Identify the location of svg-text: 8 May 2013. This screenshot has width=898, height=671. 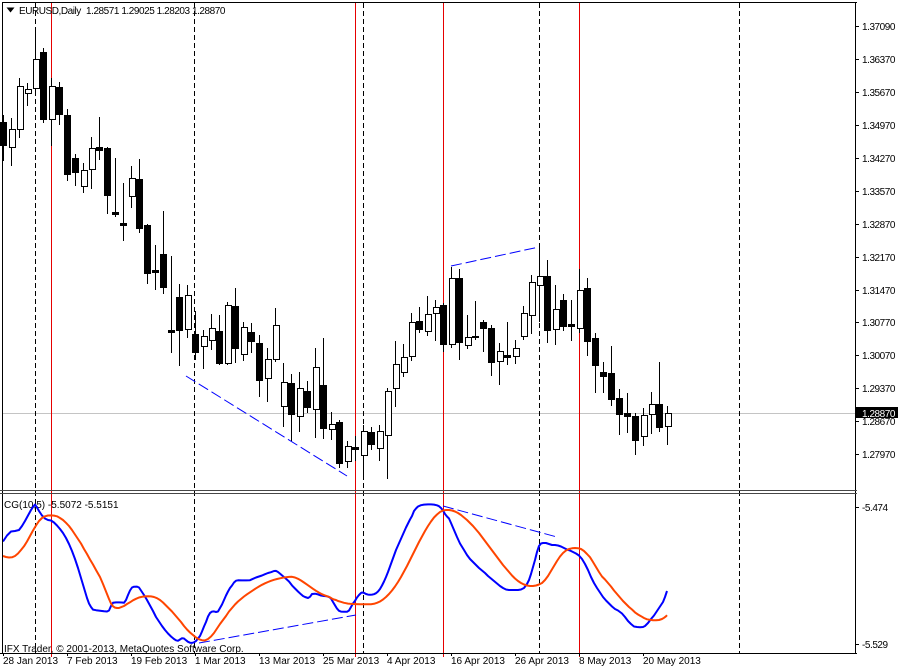
(605, 661).